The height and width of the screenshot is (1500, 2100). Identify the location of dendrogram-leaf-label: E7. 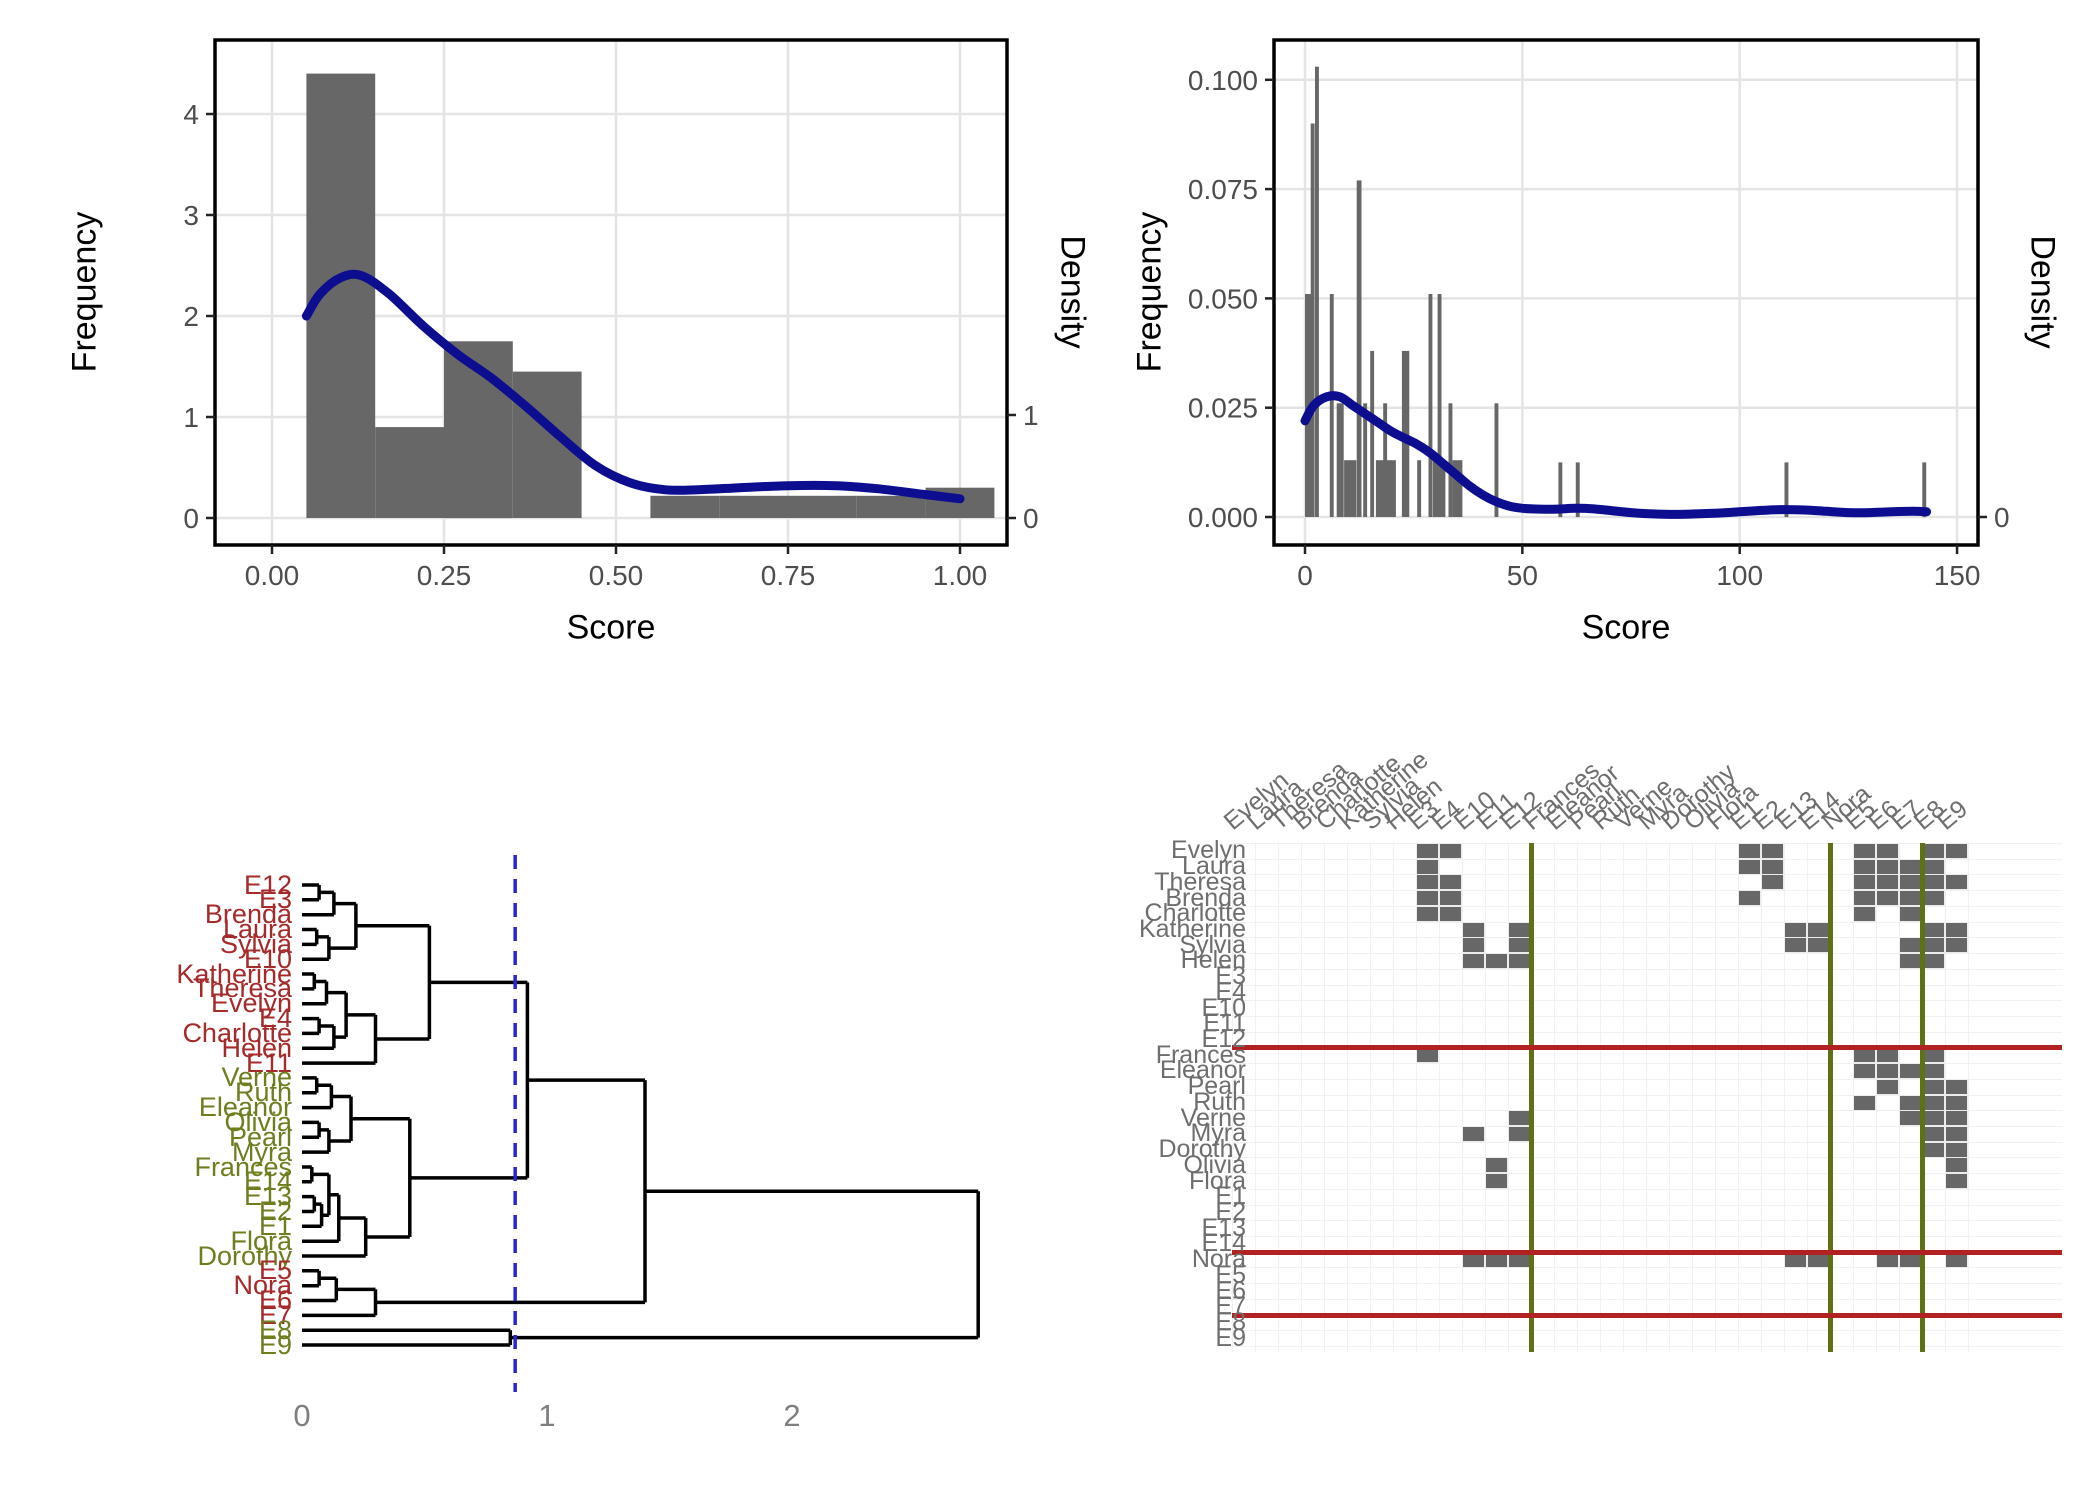
(275, 1314).